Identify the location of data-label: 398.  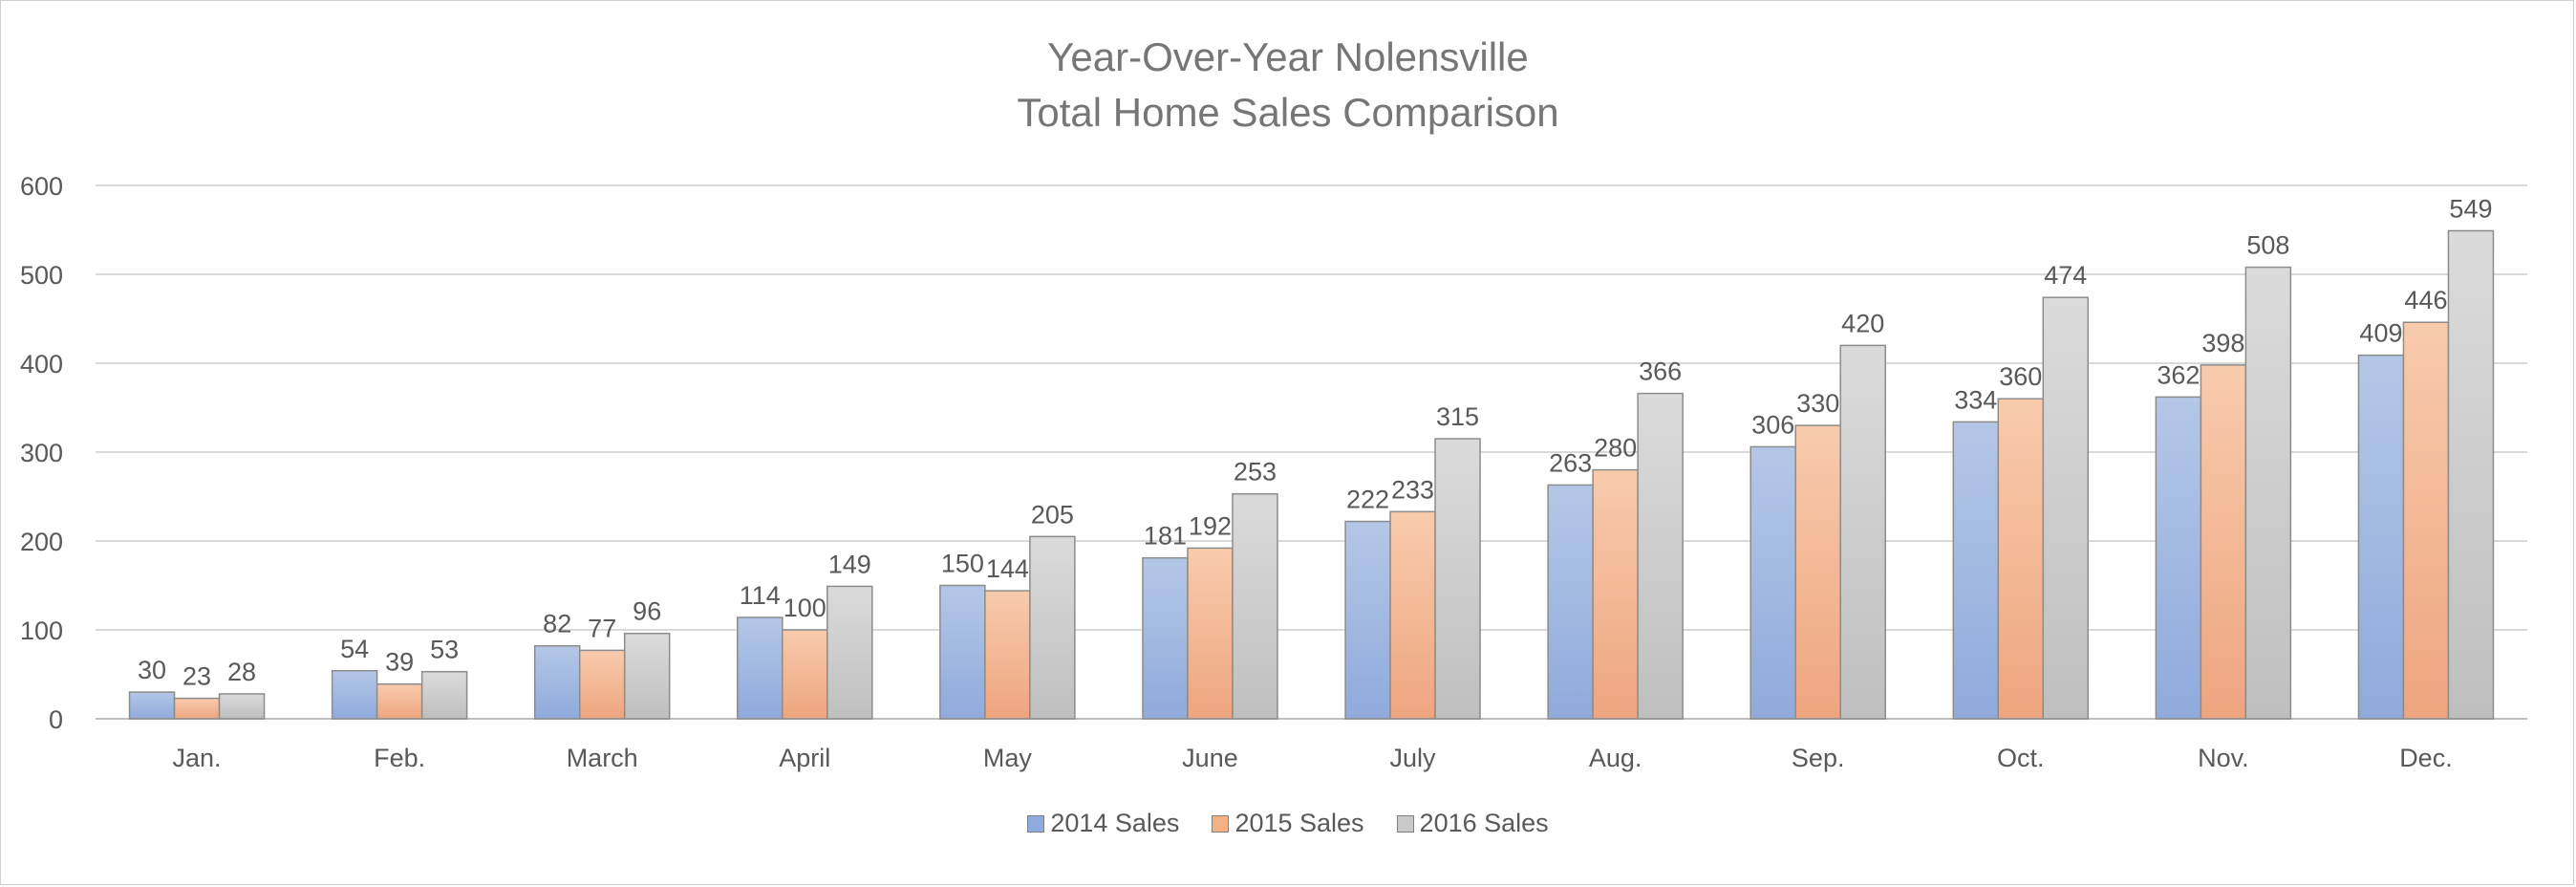
(2222, 343).